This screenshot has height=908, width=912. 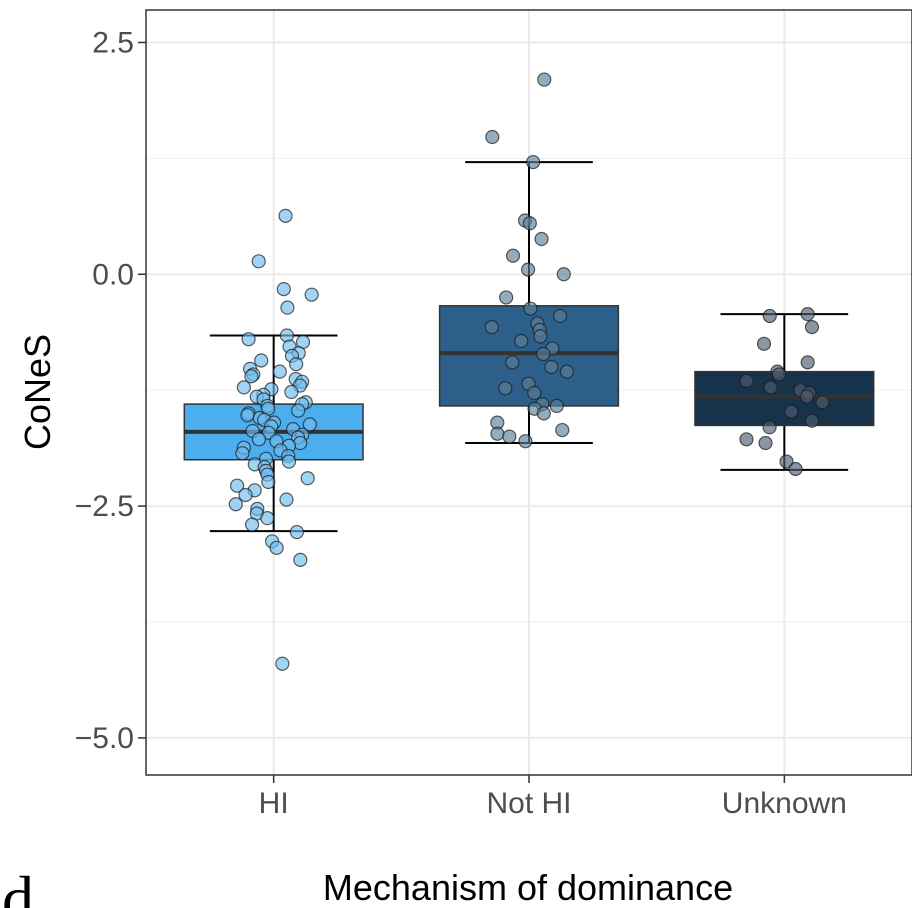 What do you see at coordinates (18, 885) in the screenshot?
I see `panel-label: d` at bounding box center [18, 885].